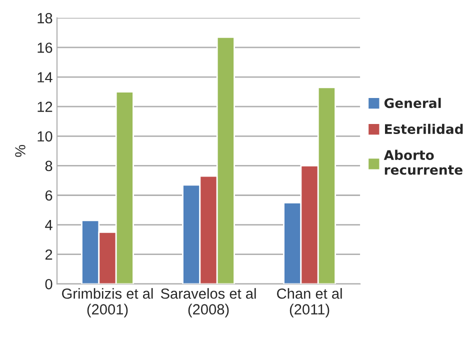 This screenshot has width=475, height=338. Describe the element at coordinates (45, 47) in the screenshot. I see `y-tick-label: 16` at that location.